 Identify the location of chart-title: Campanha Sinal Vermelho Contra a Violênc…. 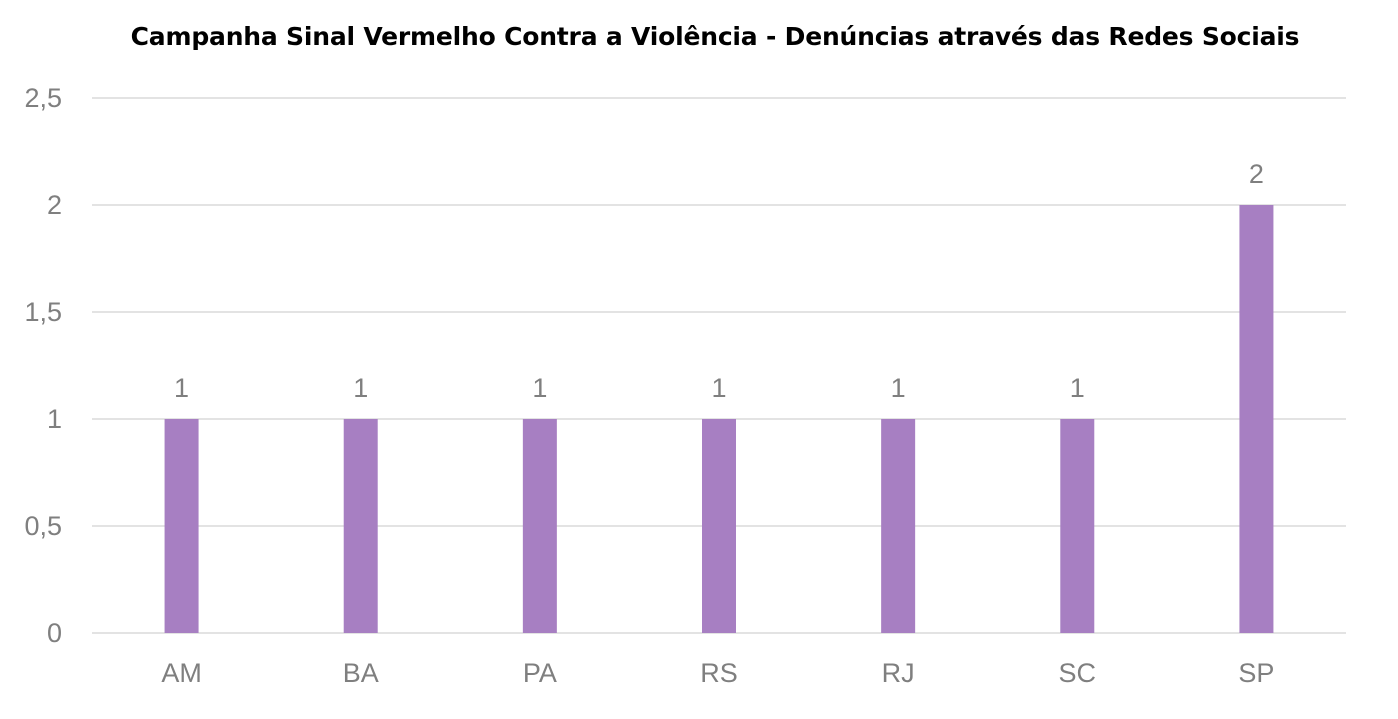
(715, 36).